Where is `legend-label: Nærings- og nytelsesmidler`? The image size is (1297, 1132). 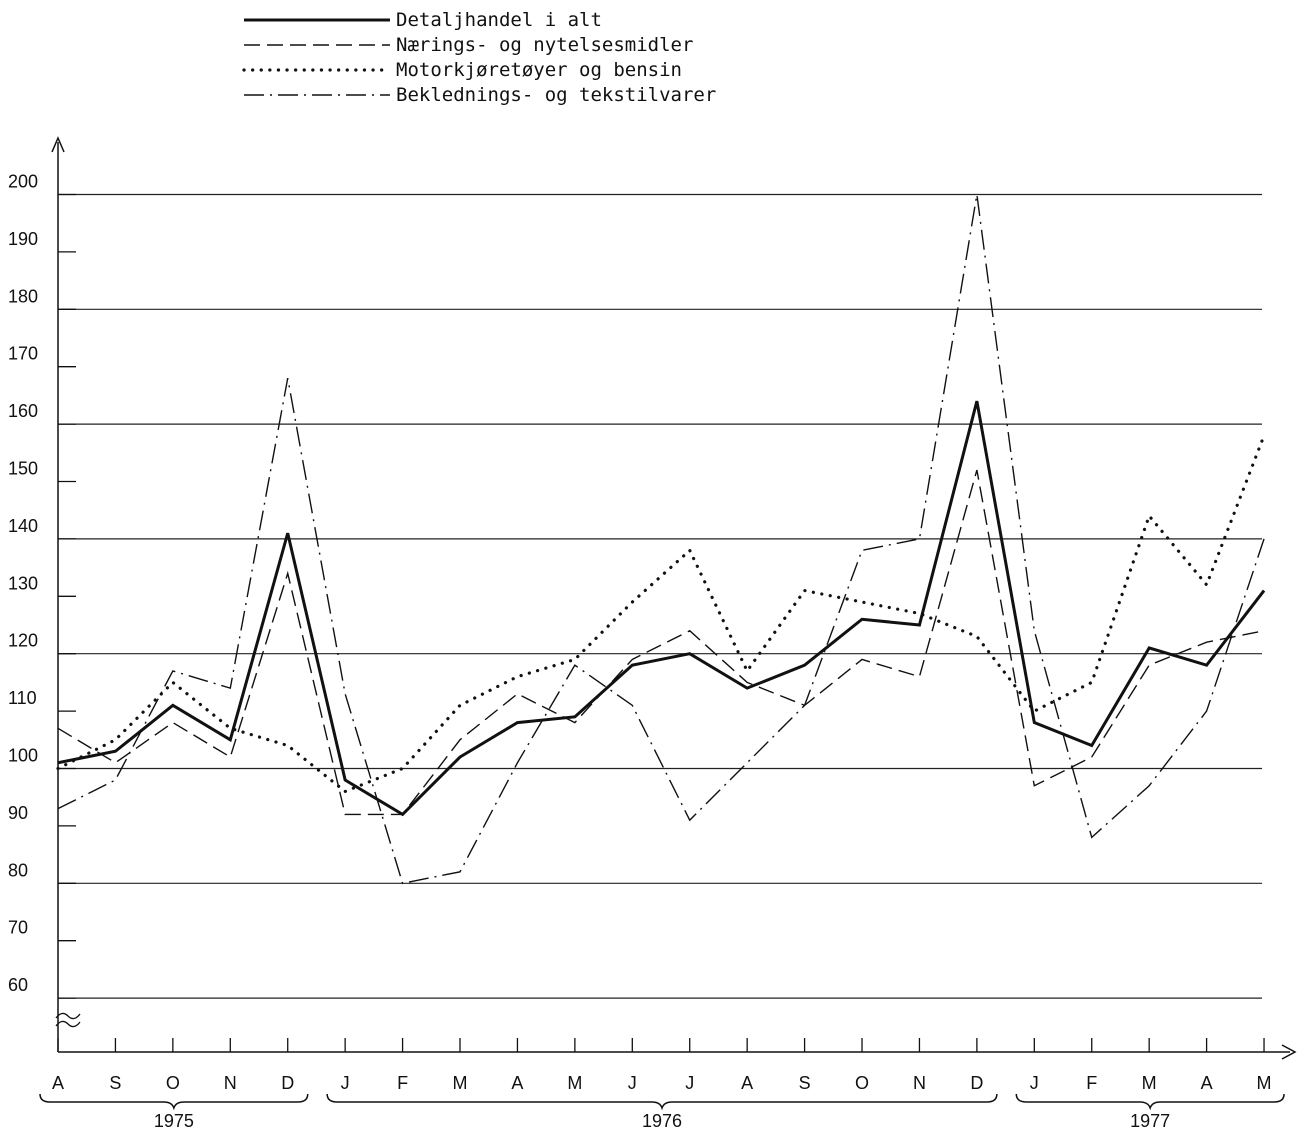
legend-label: Nærings- og nytelsesmidler is located at coordinates (544, 45).